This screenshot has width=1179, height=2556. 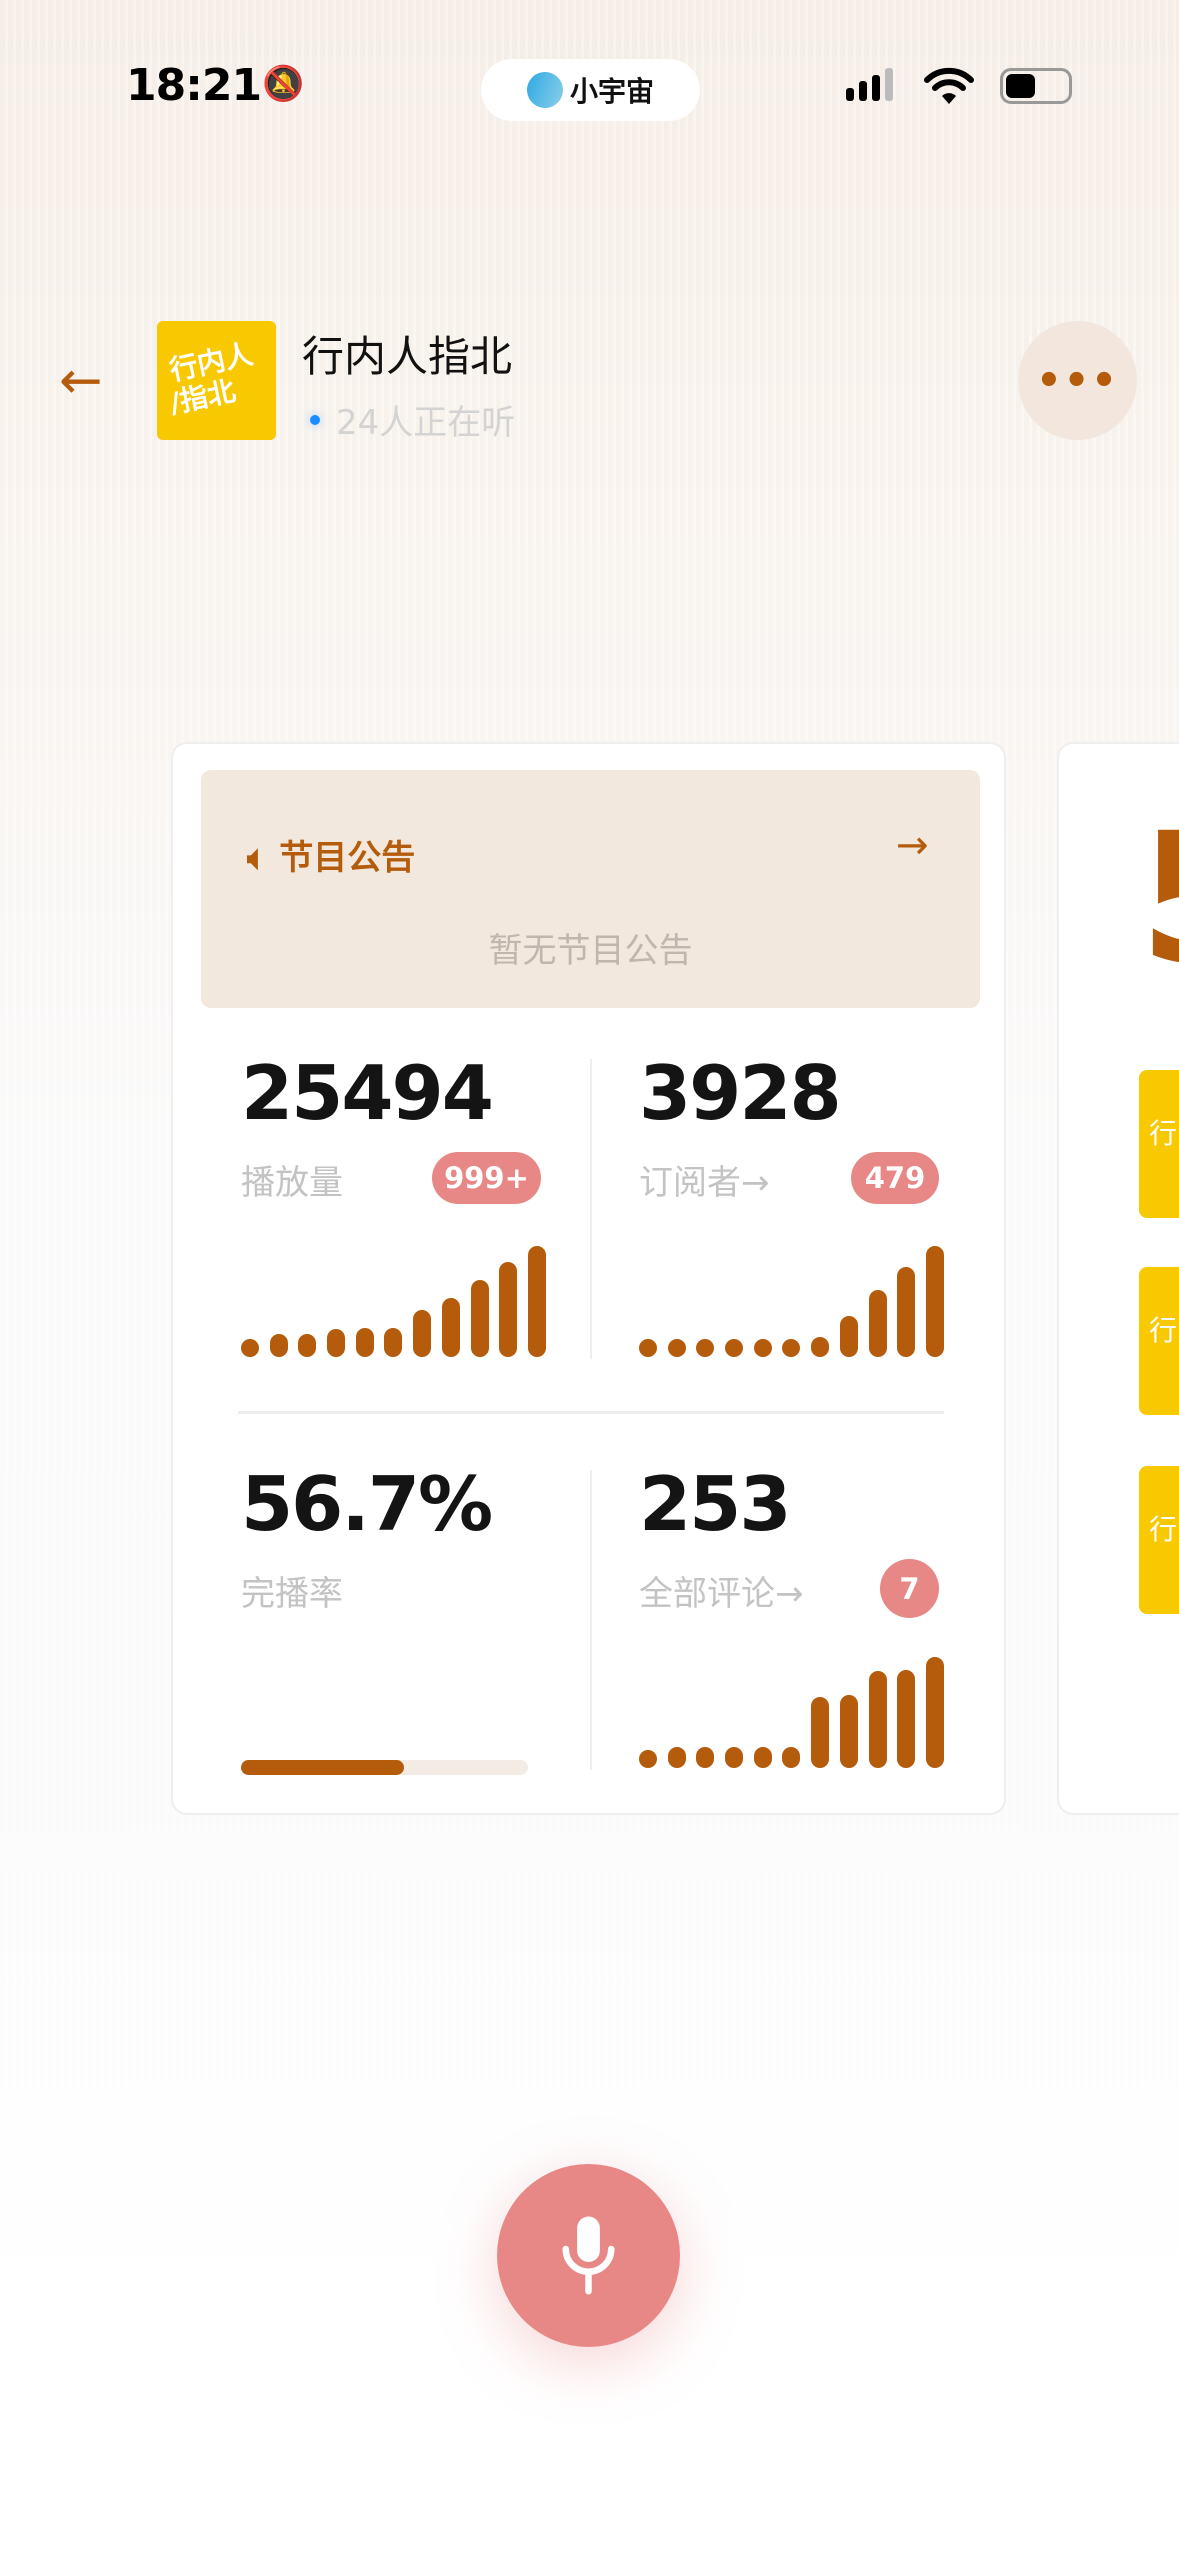 What do you see at coordinates (590, 889) in the screenshot?
I see `announcement-panel: 🔈︎ 节目公告 → 暂无节目公告` at bounding box center [590, 889].